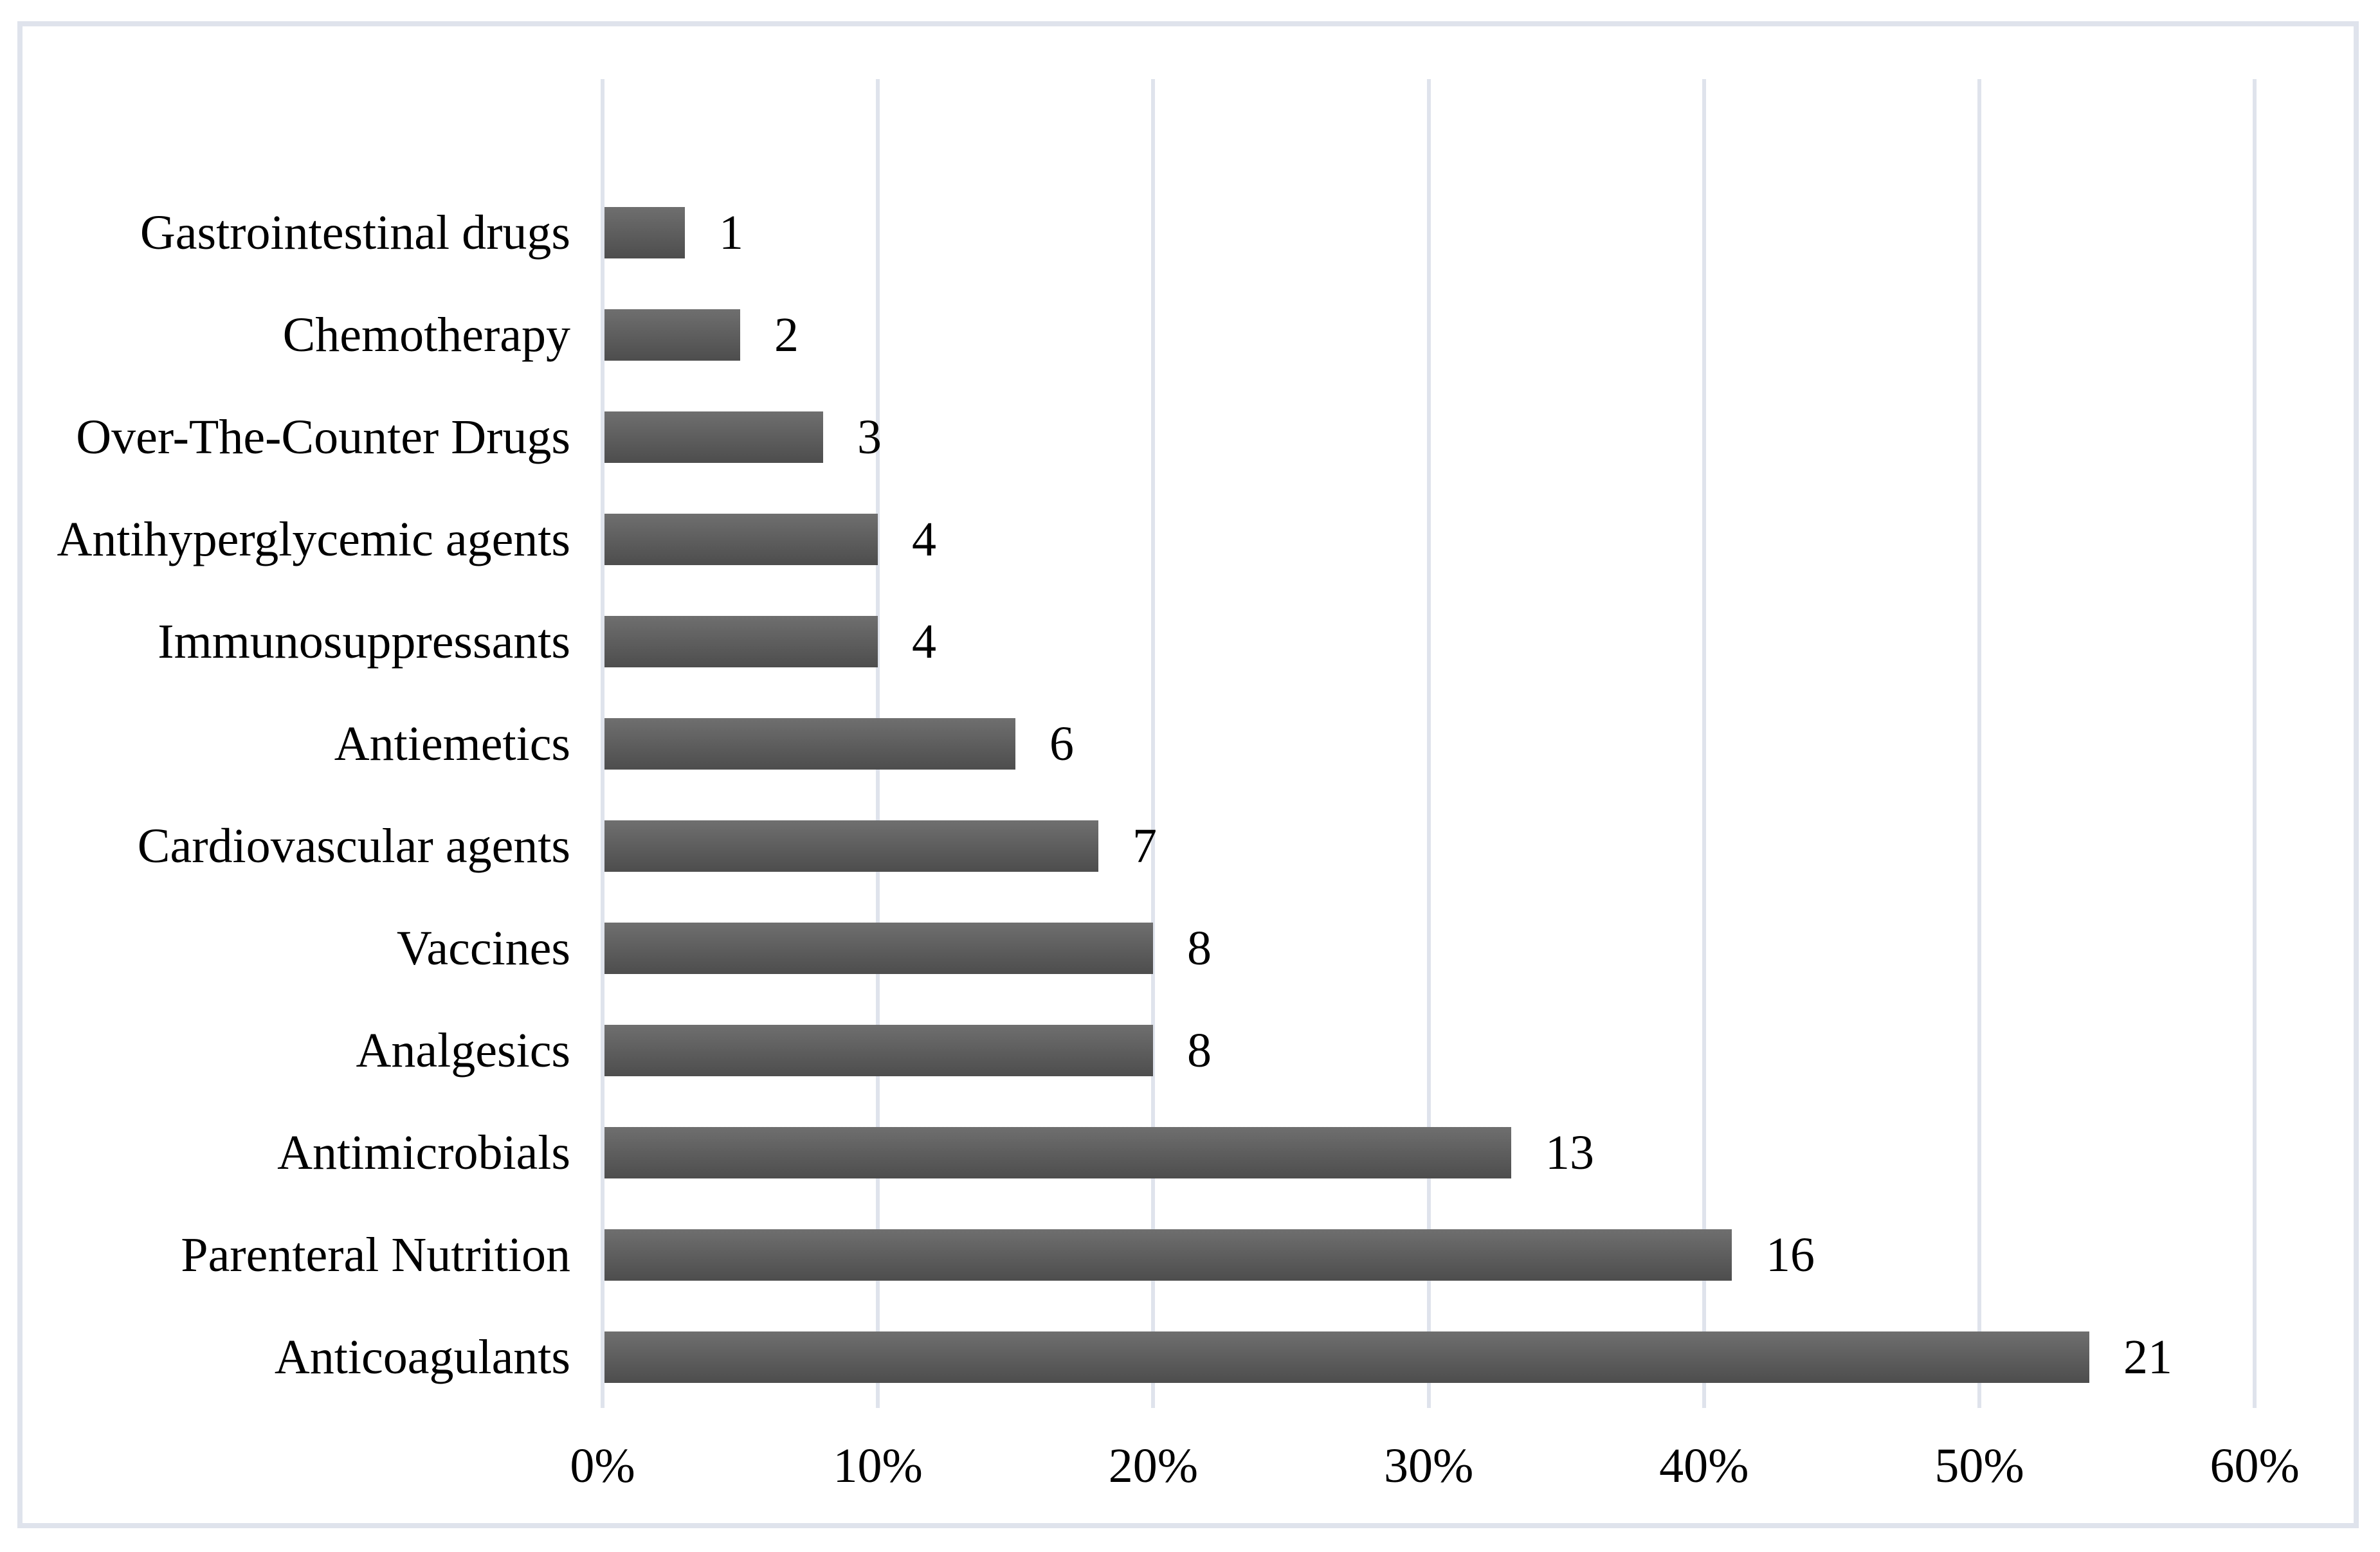  I want to click on bar-anticoagulants, so click(1346, 1357).